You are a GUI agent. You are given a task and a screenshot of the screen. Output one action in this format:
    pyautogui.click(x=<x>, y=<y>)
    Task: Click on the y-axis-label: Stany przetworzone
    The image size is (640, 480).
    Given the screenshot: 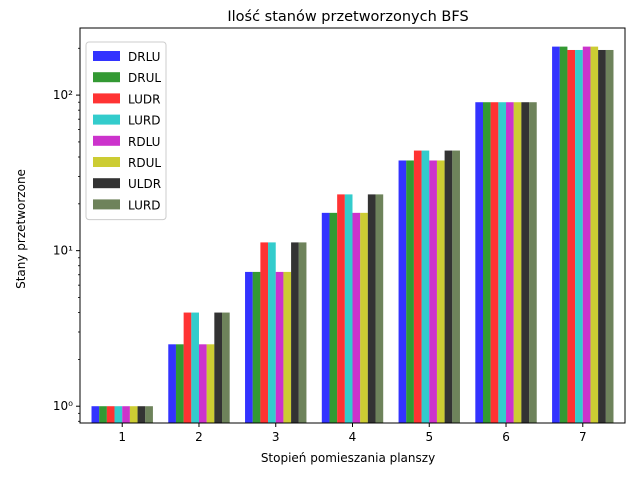 What is the action you would take?
    pyautogui.click(x=21, y=229)
    